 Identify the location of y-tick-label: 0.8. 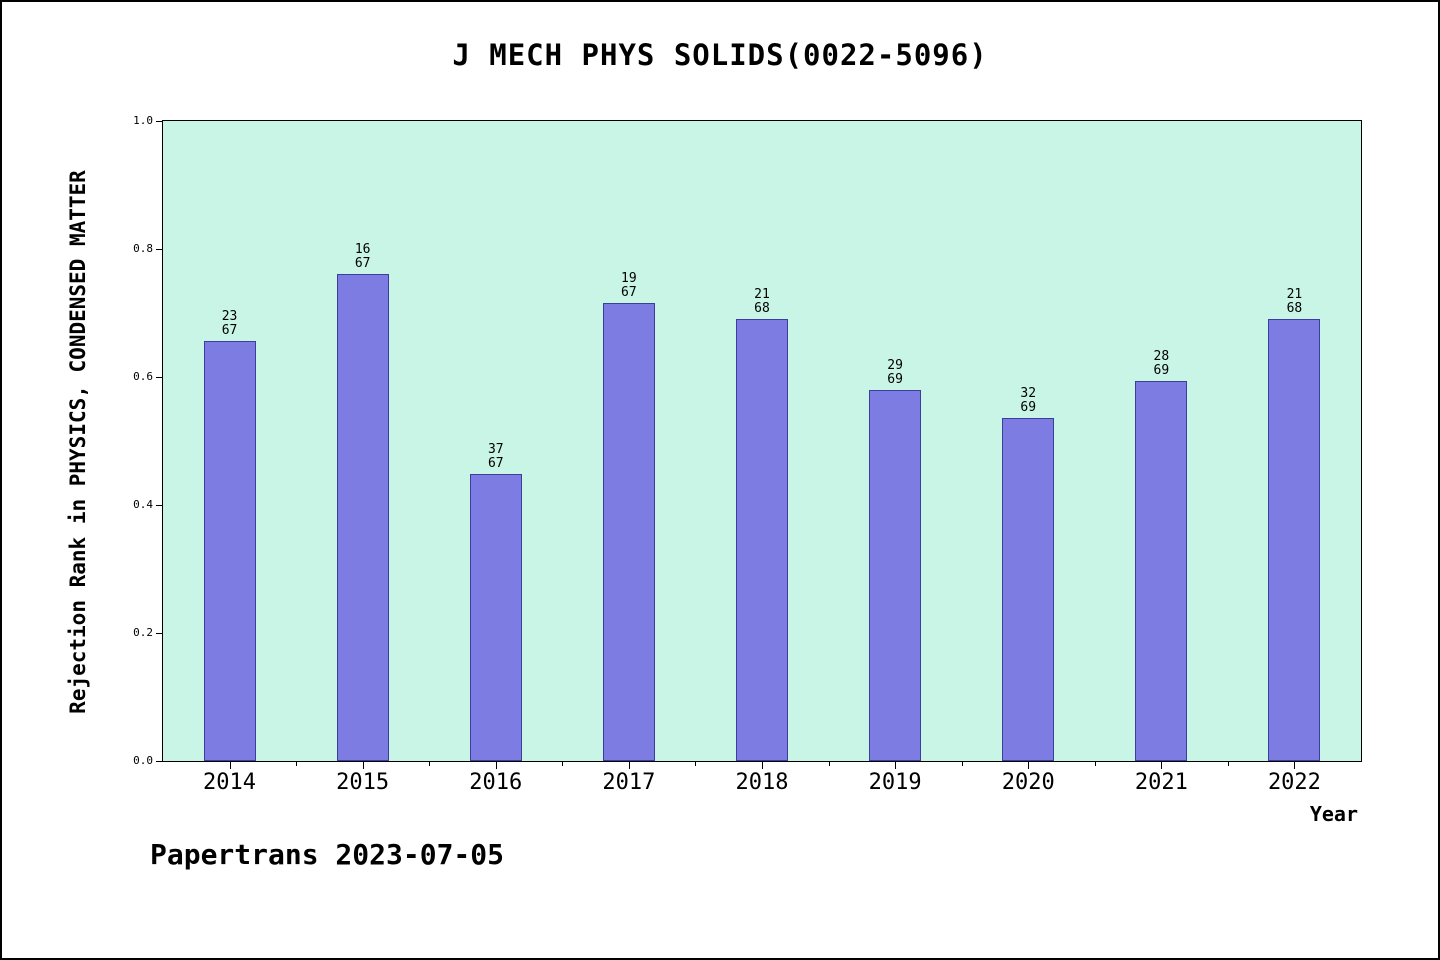
(143, 248).